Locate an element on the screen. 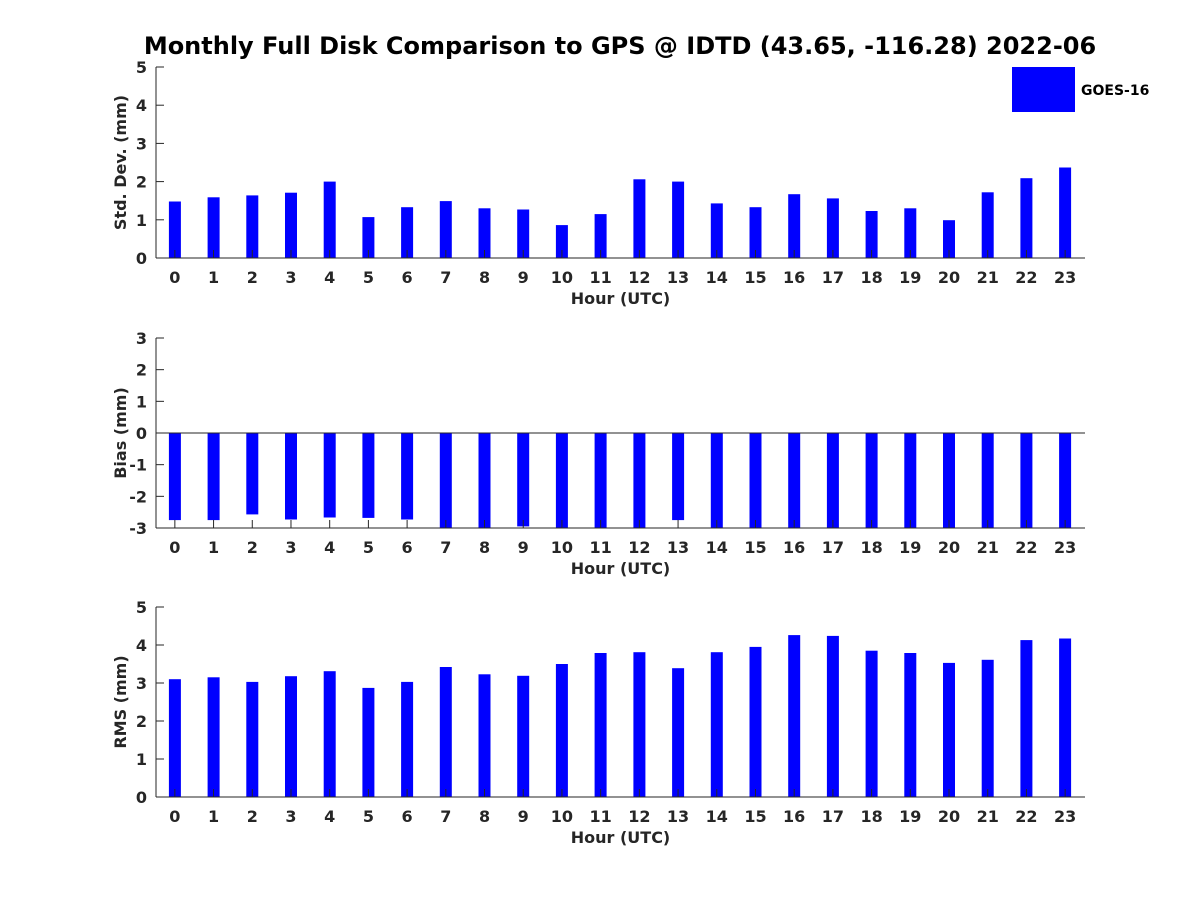  y-tick-label: 2 is located at coordinates (141, 721).